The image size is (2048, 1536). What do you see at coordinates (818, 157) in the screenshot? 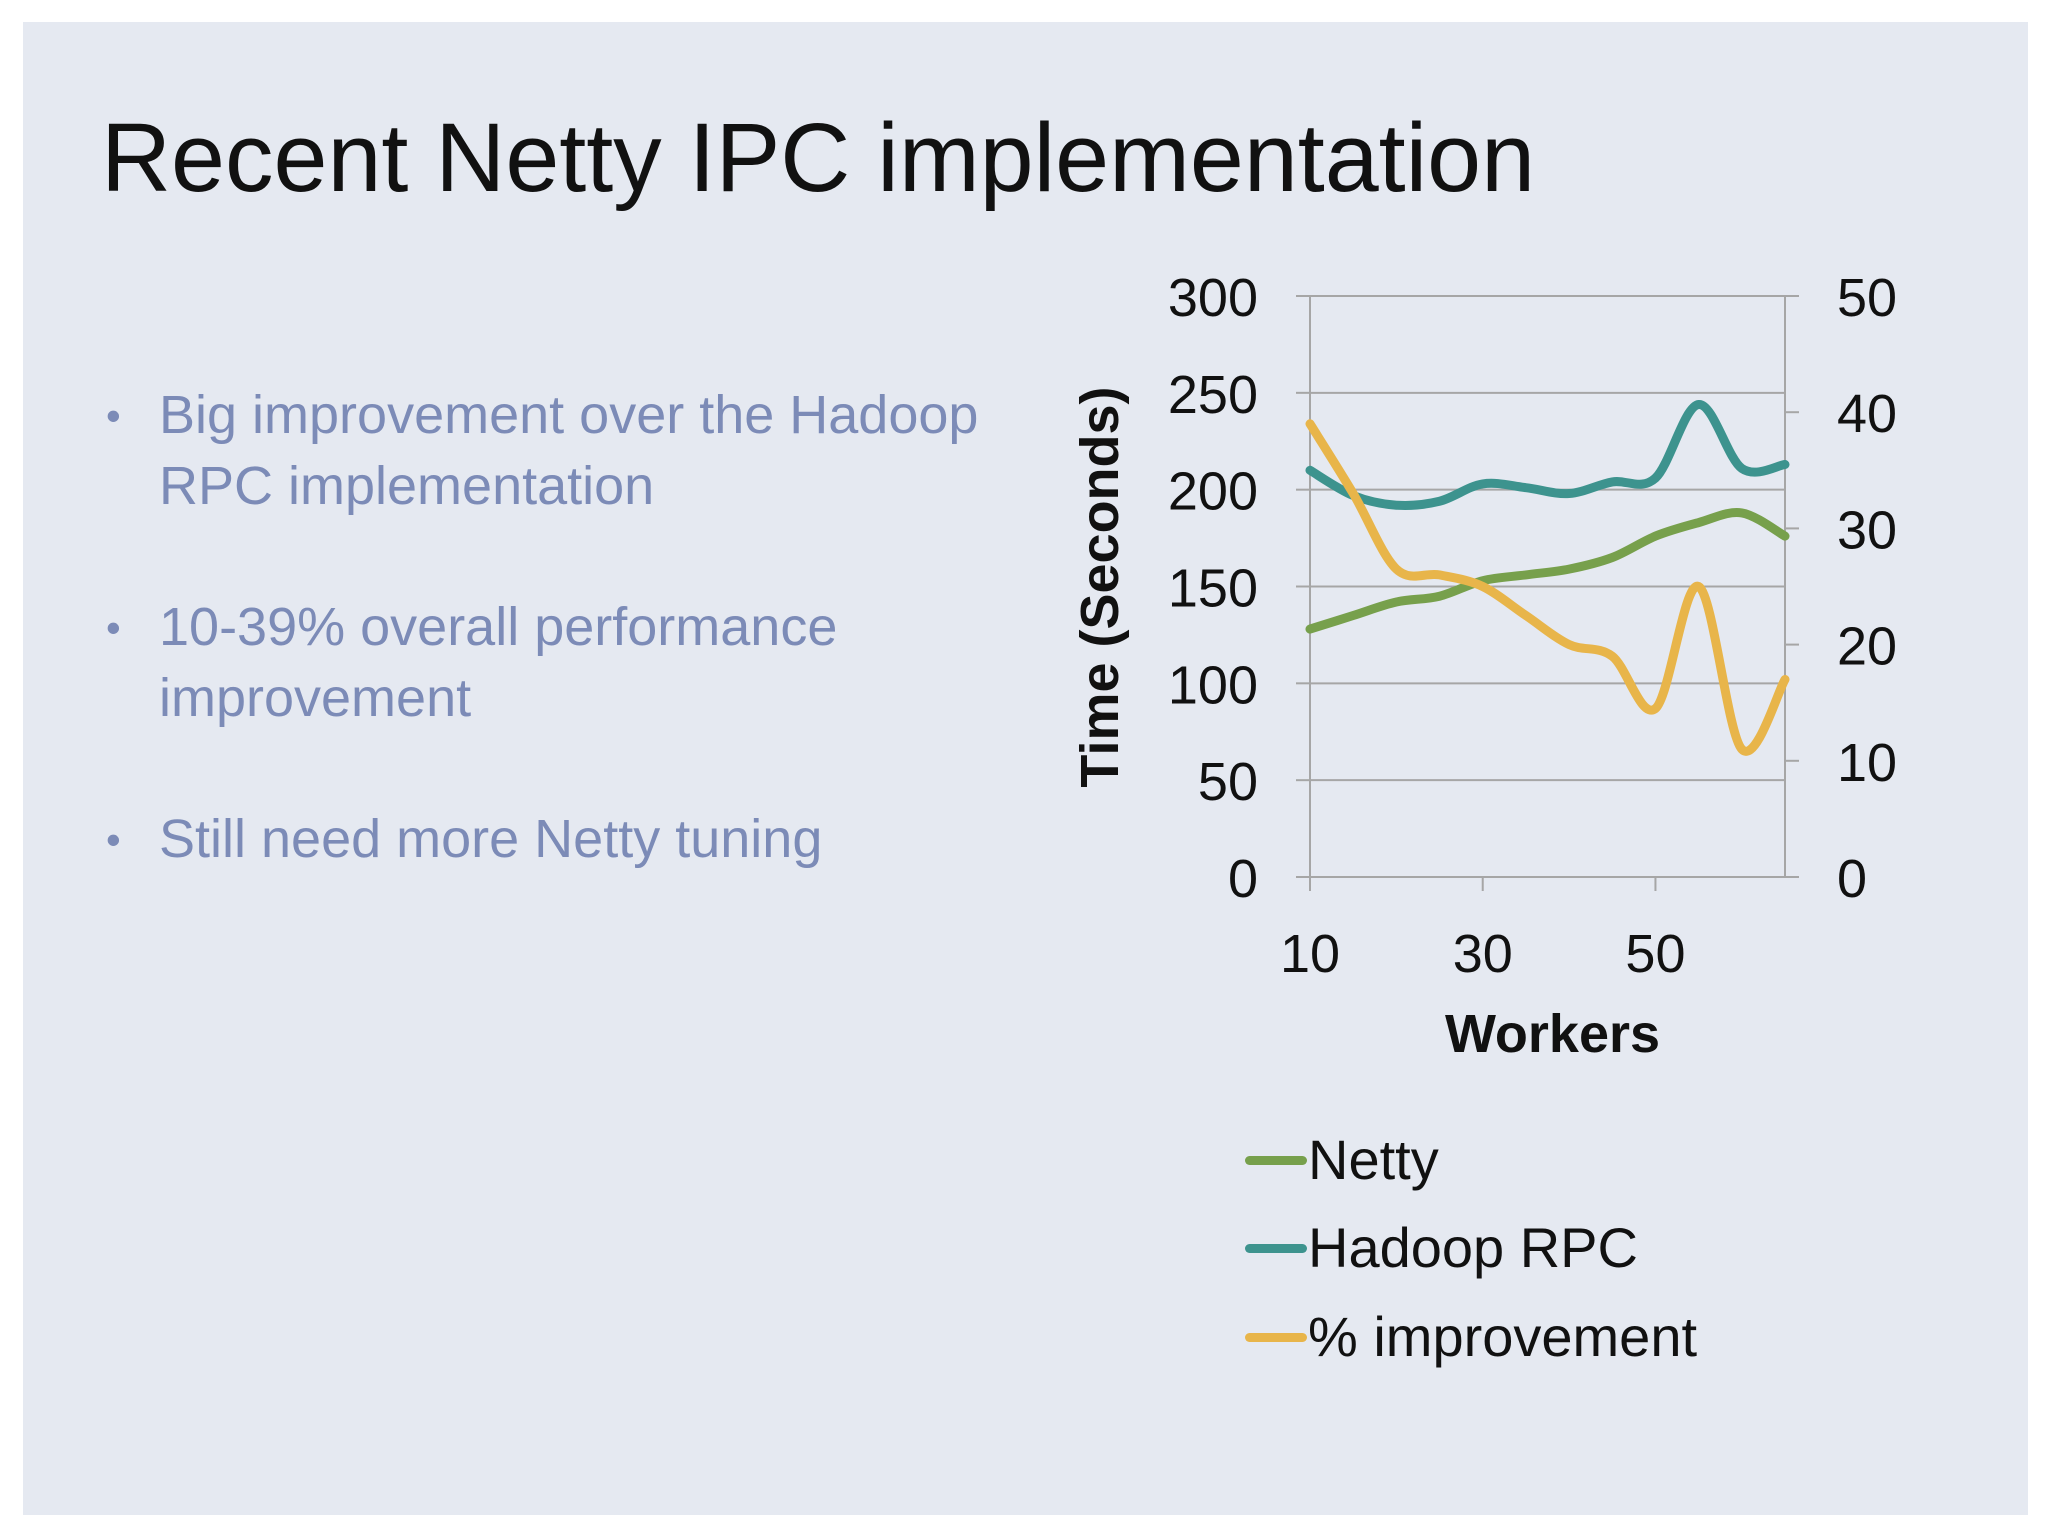
I see `slide-title: Recent Netty IPC implementation` at bounding box center [818, 157].